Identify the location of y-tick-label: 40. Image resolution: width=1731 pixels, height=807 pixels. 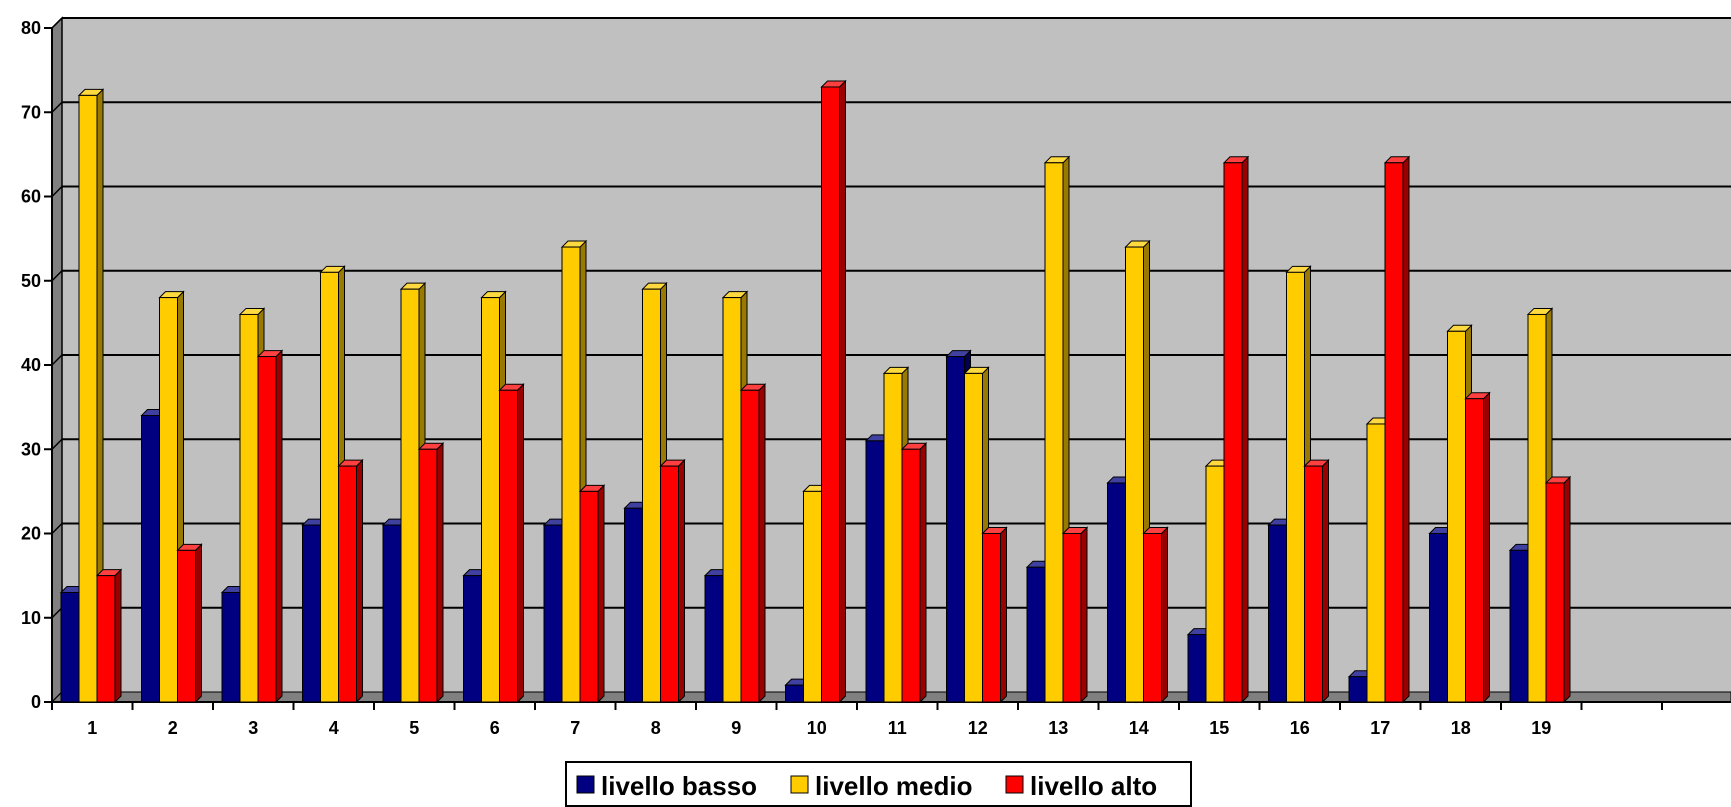
(31, 365).